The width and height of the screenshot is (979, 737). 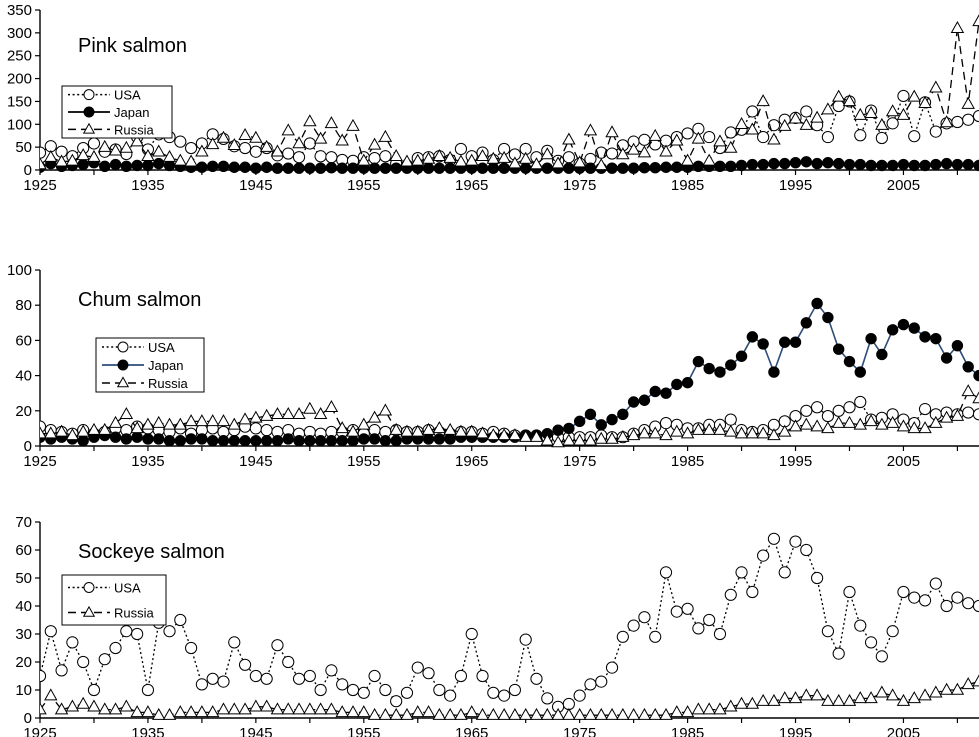 What do you see at coordinates (23, 606) in the screenshot?
I see `y-tick-label: 40` at bounding box center [23, 606].